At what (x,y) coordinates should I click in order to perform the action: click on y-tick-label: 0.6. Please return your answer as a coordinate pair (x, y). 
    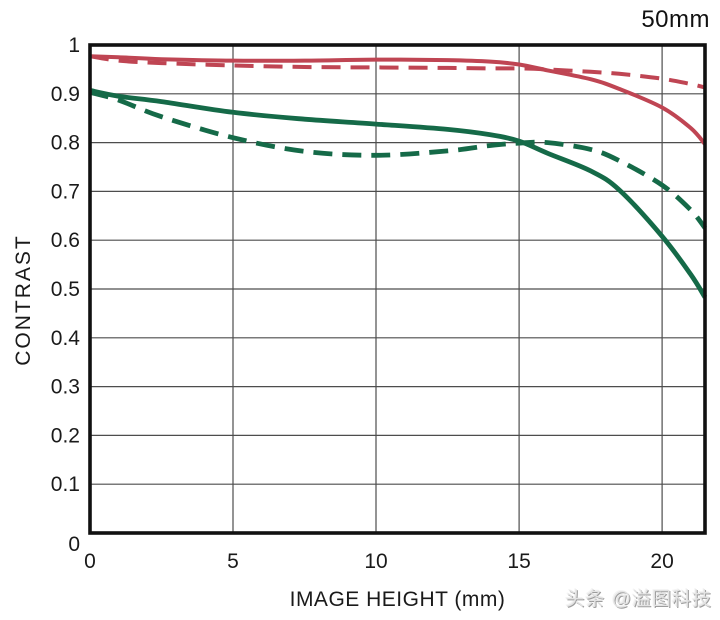
    Looking at the image, I should click on (65, 240).